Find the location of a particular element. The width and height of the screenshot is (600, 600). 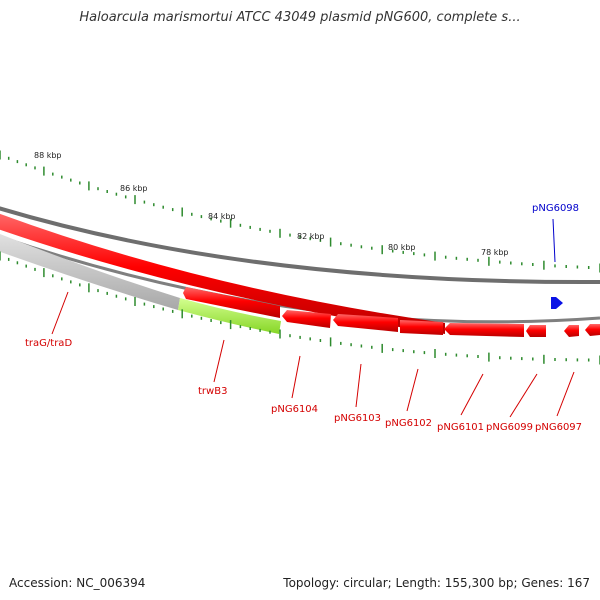

gene-label-pNG6098: pNG6098 is located at coordinates (555, 208).